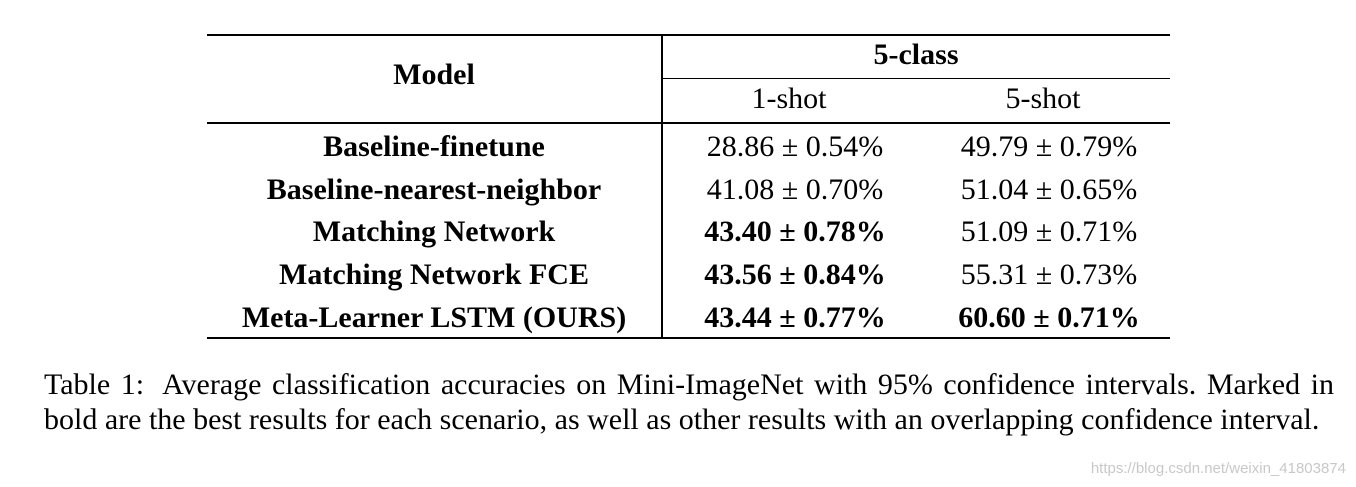 The image size is (1356, 487). What do you see at coordinates (688, 338) in the screenshot?
I see `bottom-rule` at bounding box center [688, 338].